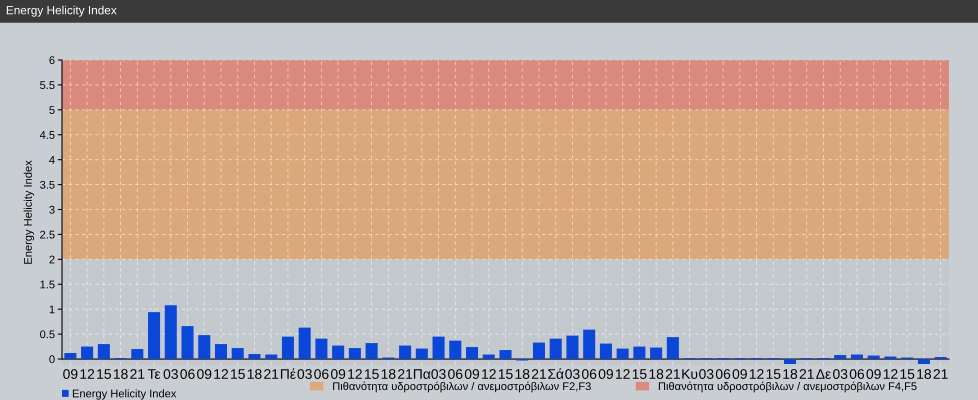 The height and width of the screenshot is (400, 978). I want to click on y-tick-label: 5, so click(52, 110).